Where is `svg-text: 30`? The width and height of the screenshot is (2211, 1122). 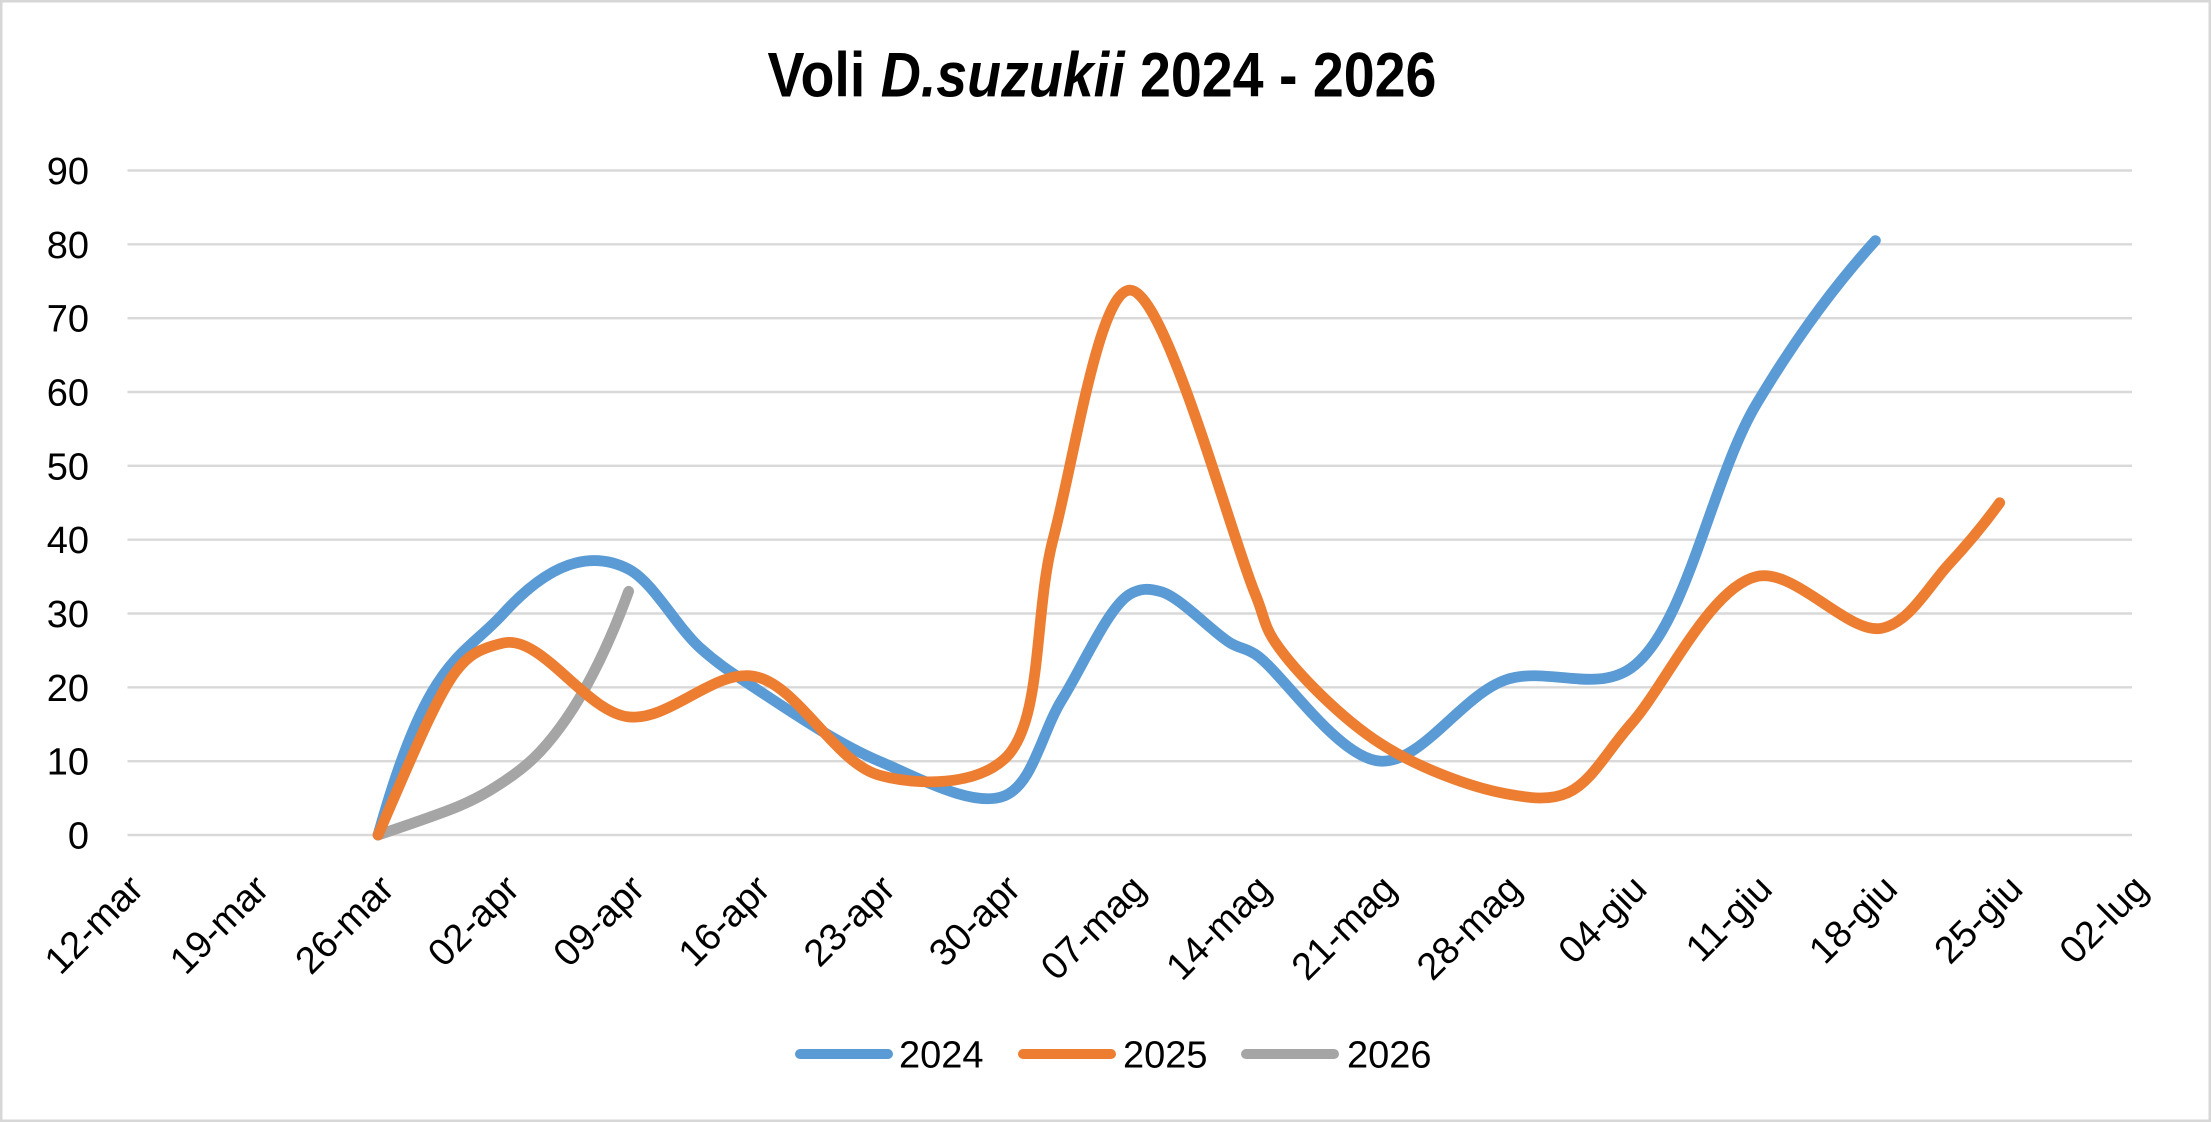
svg-text: 30 is located at coordinates (68, 615).